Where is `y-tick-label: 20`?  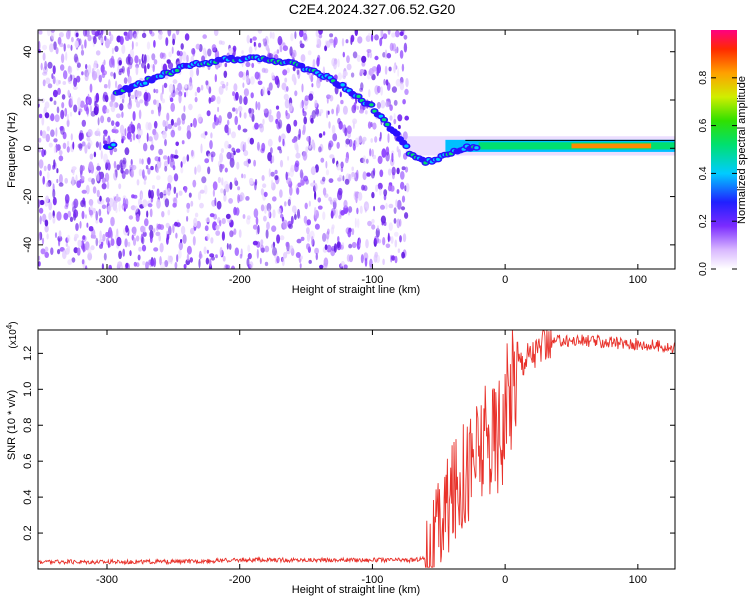 y-tick-label: 20 is located at coordinates (28, 100).